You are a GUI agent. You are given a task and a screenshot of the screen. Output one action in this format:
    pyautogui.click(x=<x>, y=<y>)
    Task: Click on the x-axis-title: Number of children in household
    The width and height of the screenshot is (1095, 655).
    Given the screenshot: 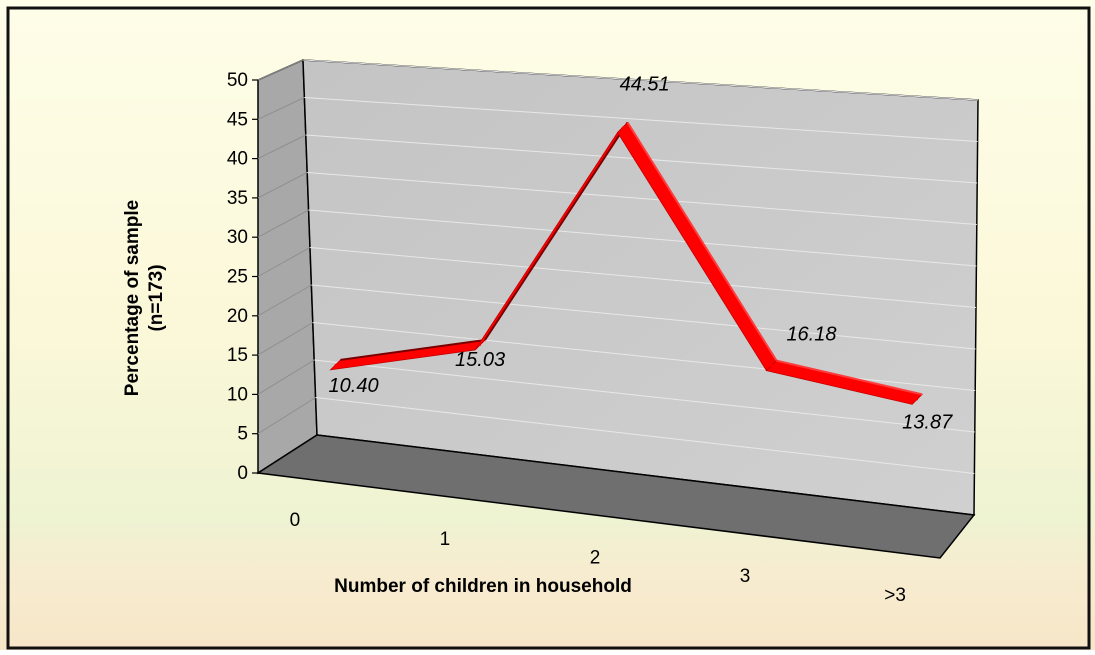 What is the action you would take?
    pyautogui.click(x=483, y=586)
    